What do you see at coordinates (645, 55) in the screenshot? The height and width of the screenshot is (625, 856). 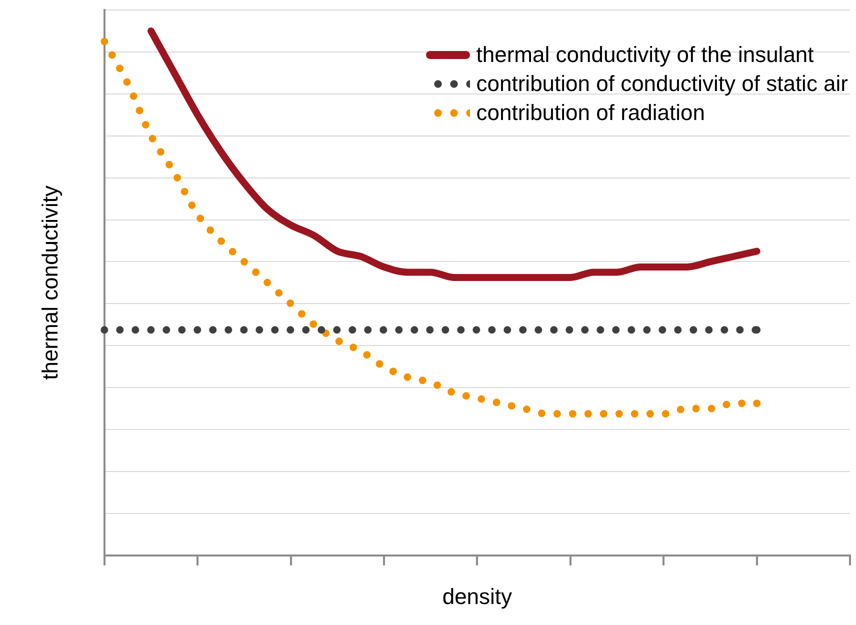 I see `legend-label: thermal conductivity of the insulant` at bounding box center [645, 55].